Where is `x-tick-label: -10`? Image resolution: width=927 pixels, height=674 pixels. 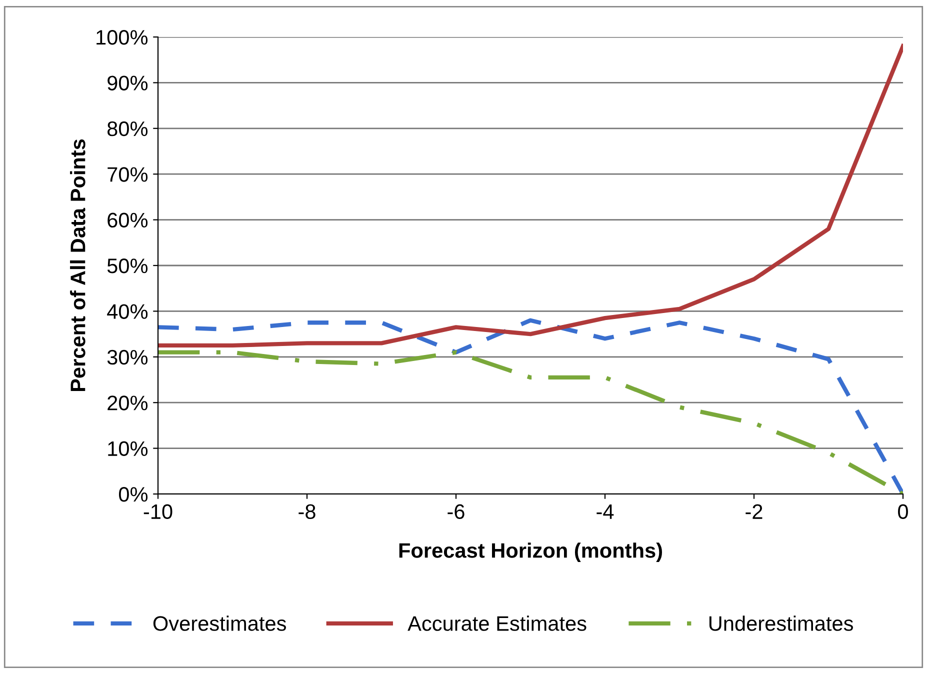
x-tick-label: -10 is located at coordinates (158, 512).